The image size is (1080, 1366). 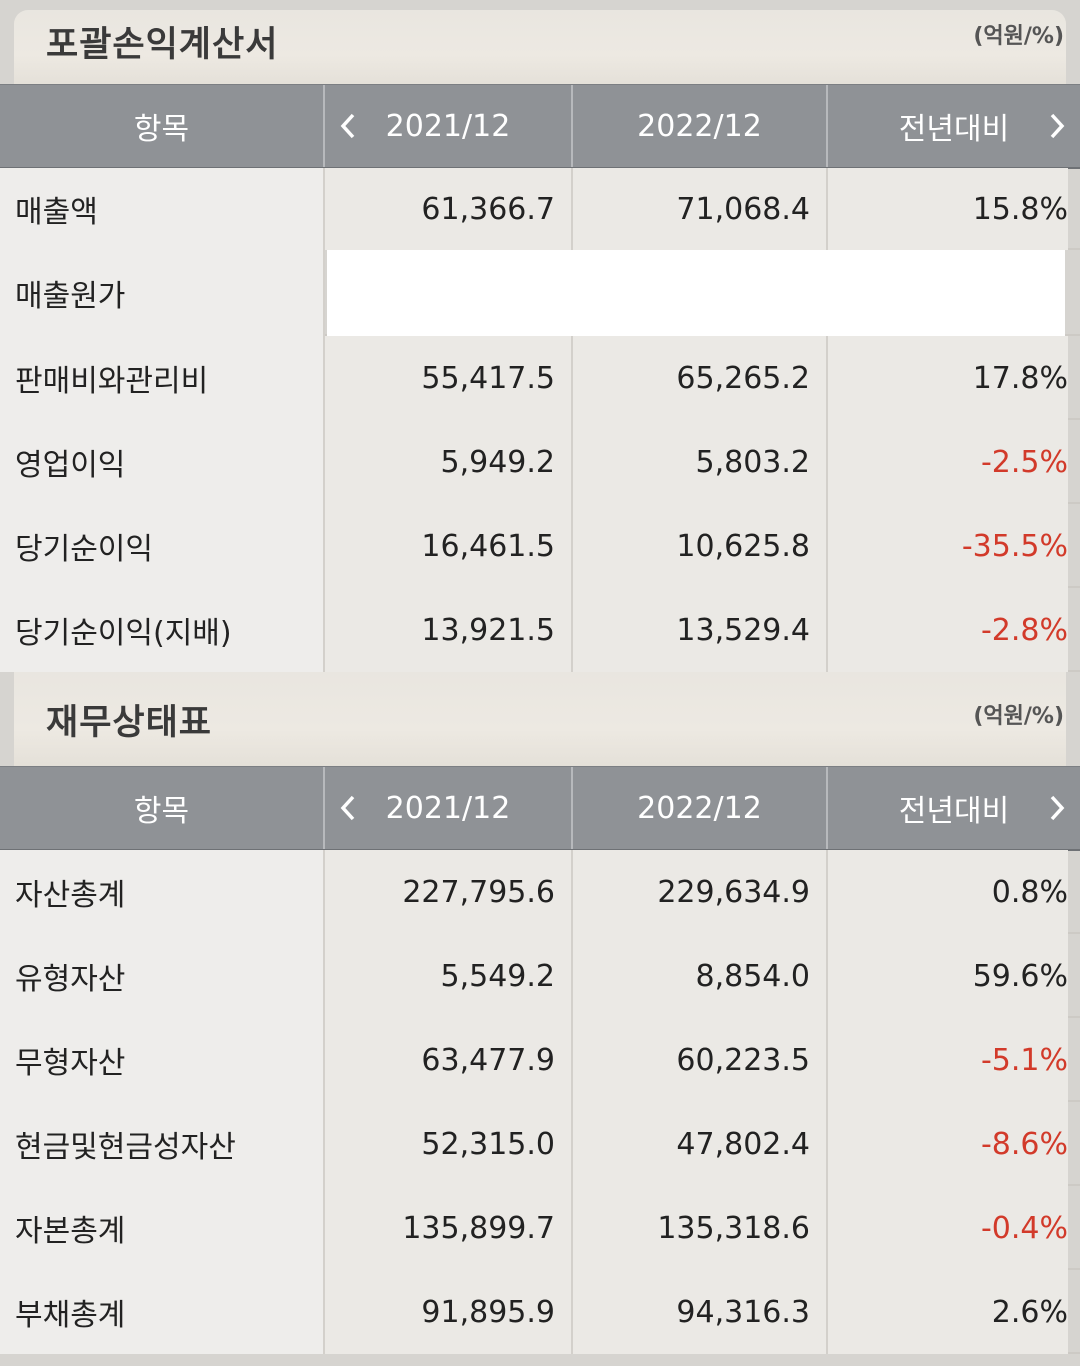 What do you see at coordinates (700, 462) in the screenshot?
I see `row-value-2022: 5,803.2` at bounding box center [700, 462].